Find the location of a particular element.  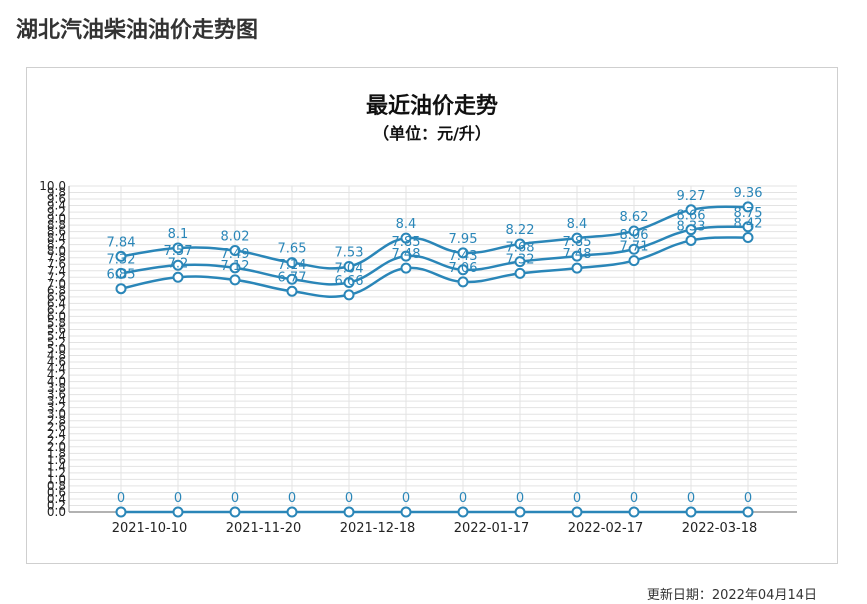

y-tick-label: 3.6 is located at coordinates (56, 395).